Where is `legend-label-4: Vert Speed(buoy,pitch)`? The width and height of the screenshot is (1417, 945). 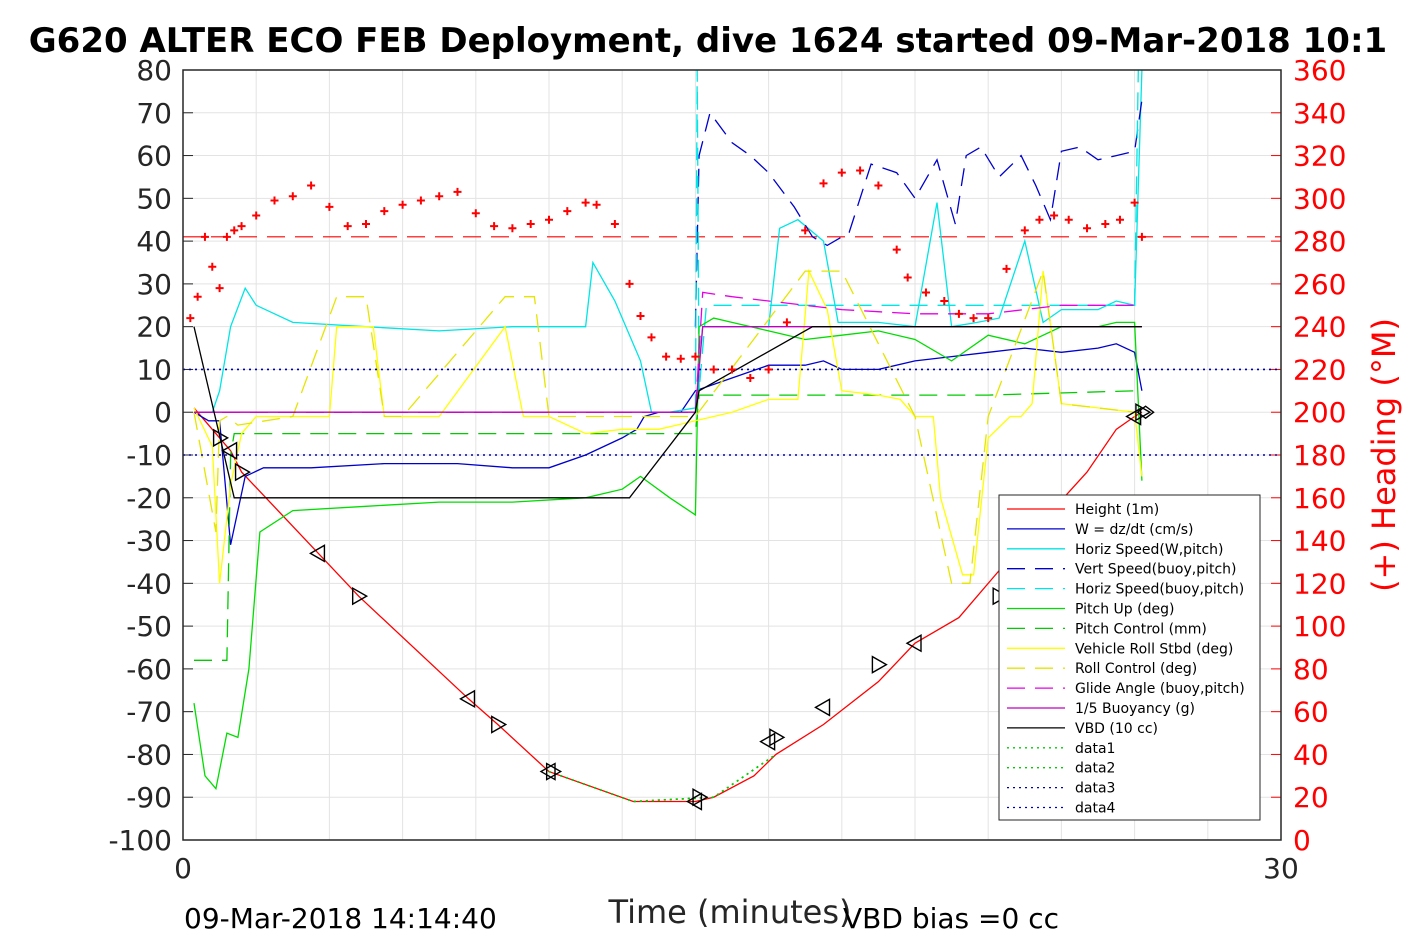
legend-label-4: Vert Speed(buoy,pitch) is located at coordinates (1156, 570).